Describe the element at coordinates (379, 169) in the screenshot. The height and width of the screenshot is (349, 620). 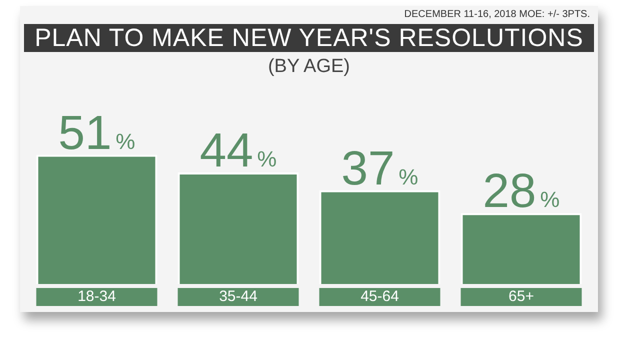
I see `data-label: 37%` at that location.